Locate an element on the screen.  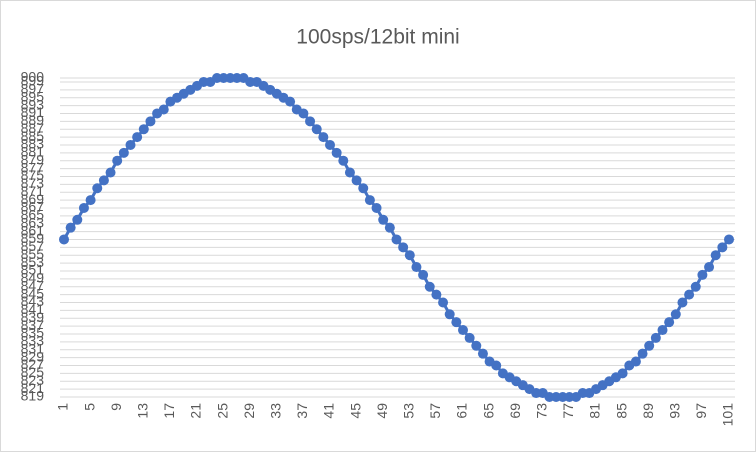
y-tick-label: 897 is located at coordinates (33, 89).